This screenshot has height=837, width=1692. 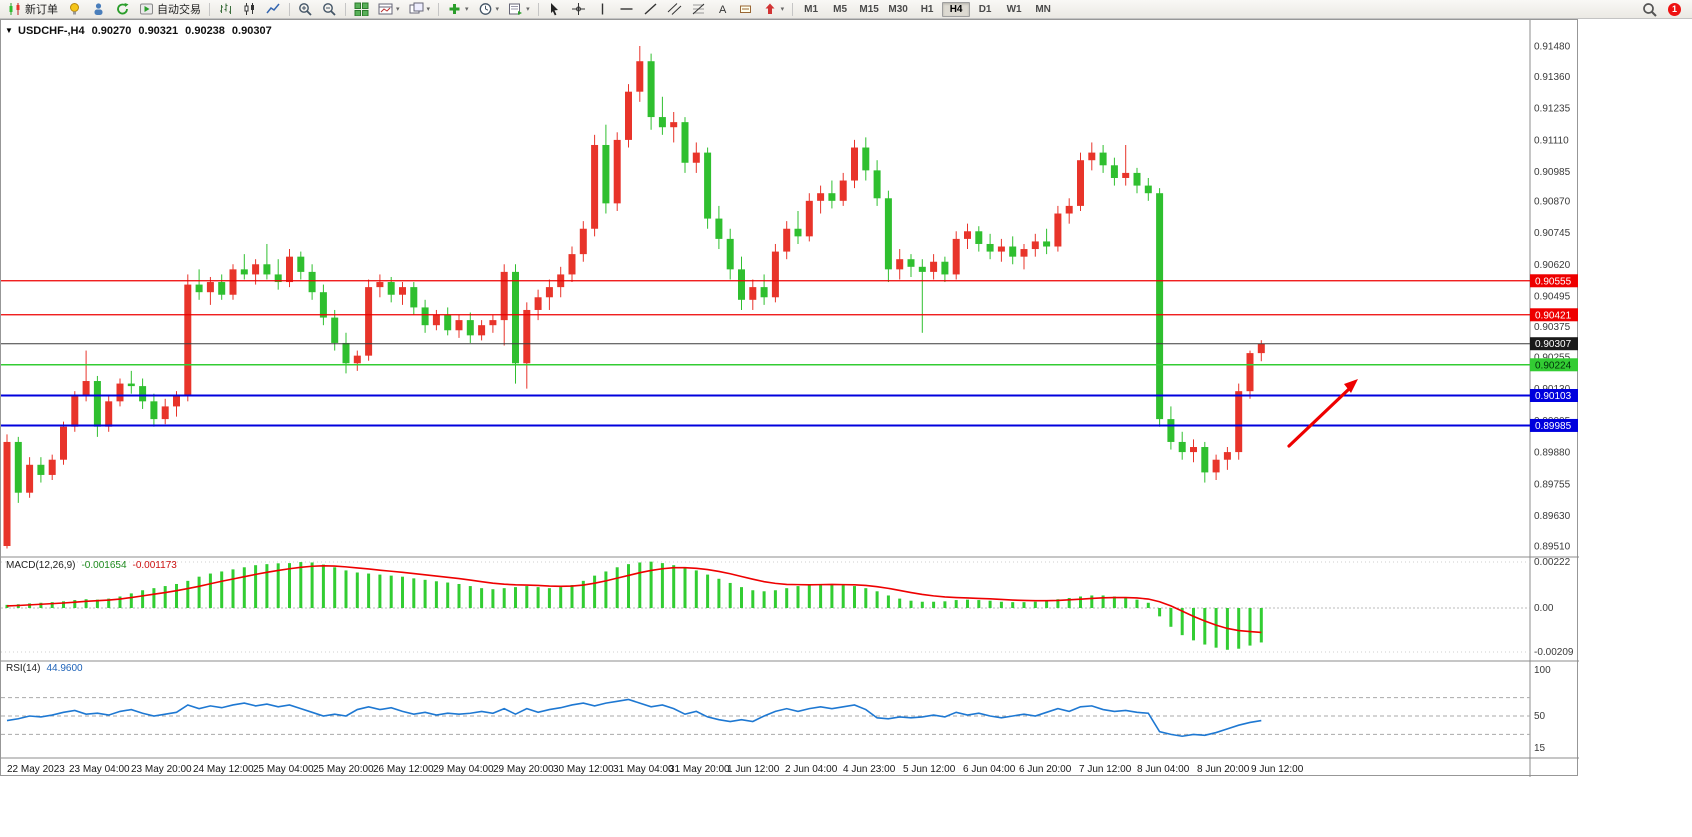 I want to click on shapes-button: ▾, so click(x=774, y=9).